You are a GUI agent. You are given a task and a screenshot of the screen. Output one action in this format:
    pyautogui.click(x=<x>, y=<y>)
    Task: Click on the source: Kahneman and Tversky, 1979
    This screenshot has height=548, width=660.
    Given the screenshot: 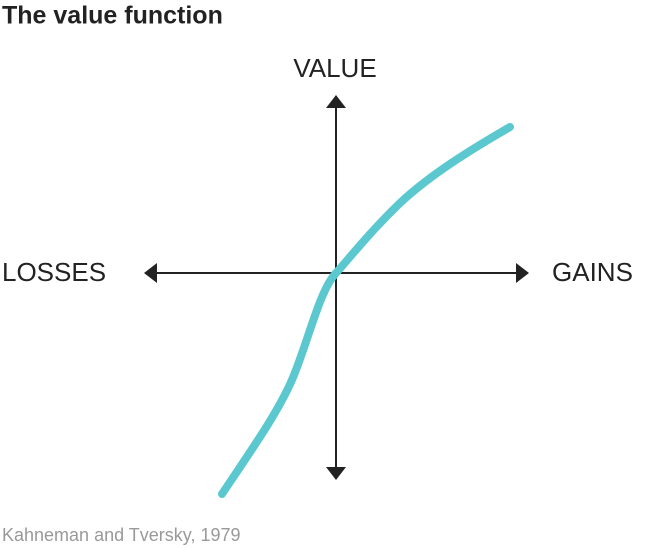 What is the action you would take?
    pyautogui.click(x=121, y=535)
    